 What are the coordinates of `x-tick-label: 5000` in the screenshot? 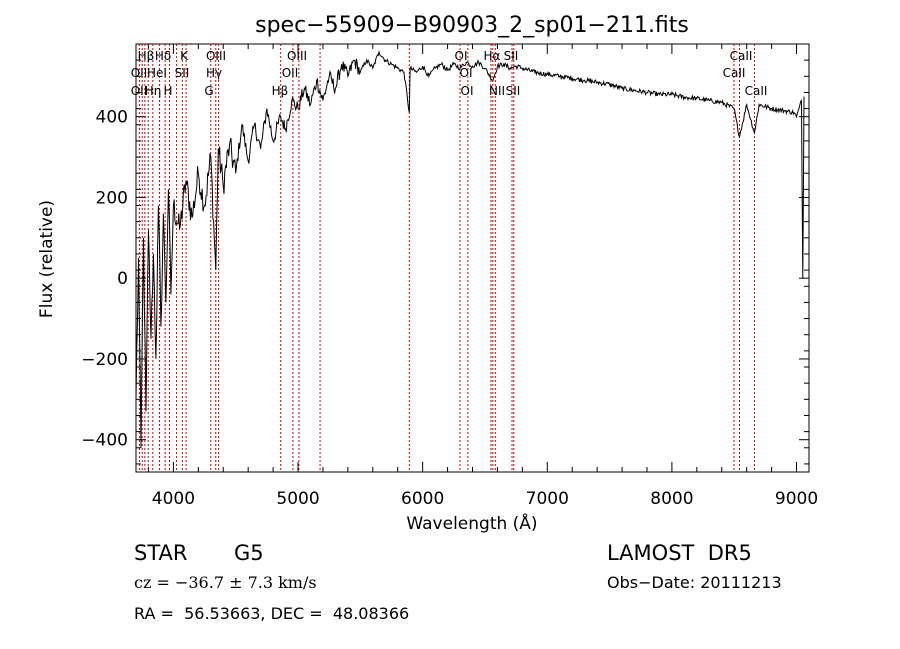 It's located at (297, 499).